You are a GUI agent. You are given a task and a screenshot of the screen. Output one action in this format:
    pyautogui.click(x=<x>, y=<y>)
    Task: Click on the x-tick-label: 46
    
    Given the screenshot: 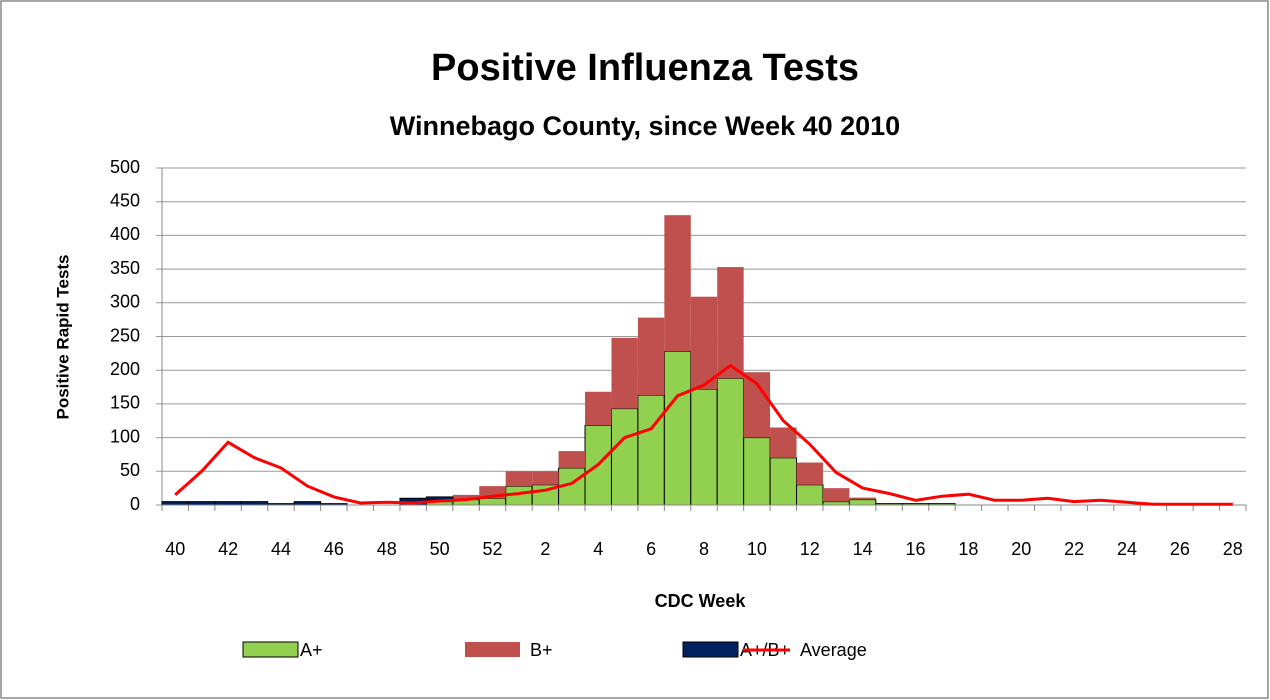 What is the action you would take?
    pyautogui.click(x=334, y=549)
    